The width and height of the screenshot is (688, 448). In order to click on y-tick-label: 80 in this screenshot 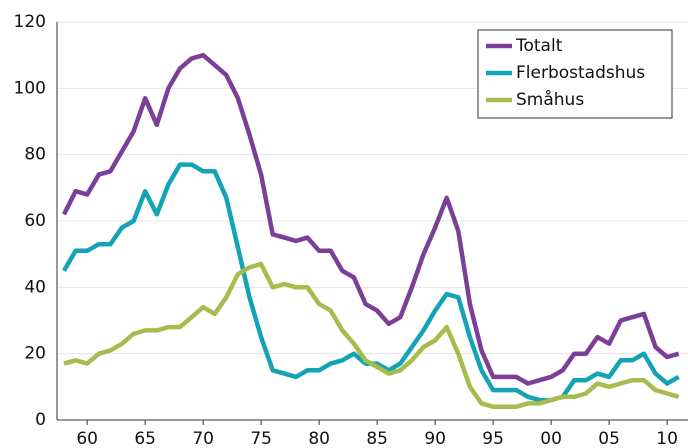, I will do `click(35, 155)`.